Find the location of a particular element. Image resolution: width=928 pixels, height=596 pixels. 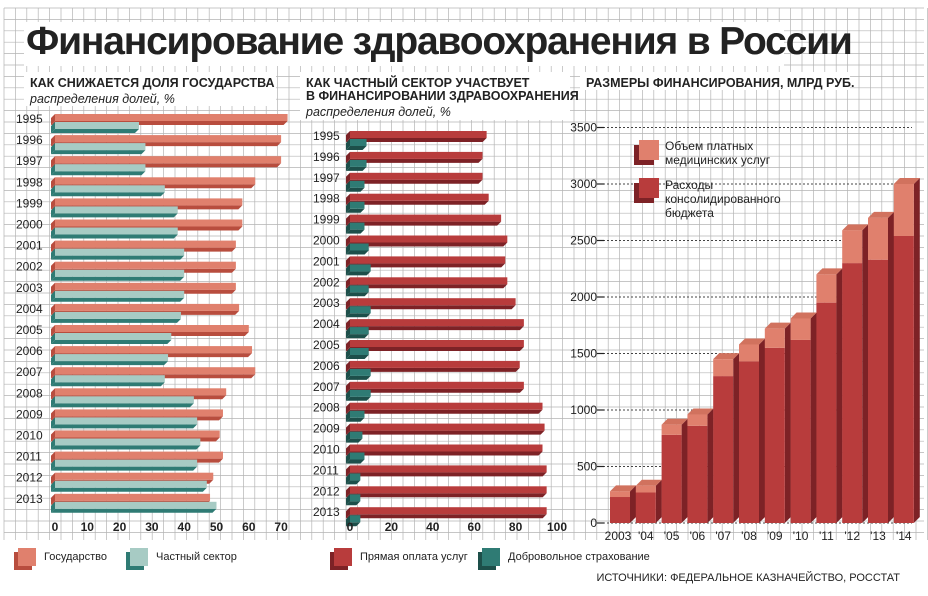

legend-private: Частный сектор is located at coordinates (183, 557).